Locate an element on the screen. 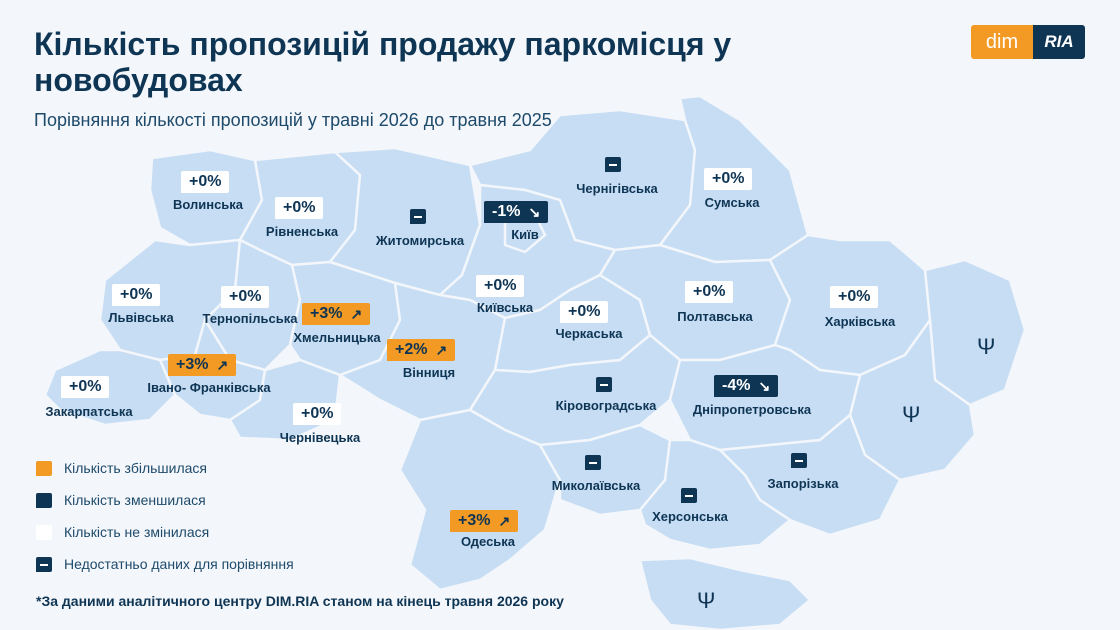 The image size is (1120, 630). badge-lviv: +0% is located at coordinates (136, 295).